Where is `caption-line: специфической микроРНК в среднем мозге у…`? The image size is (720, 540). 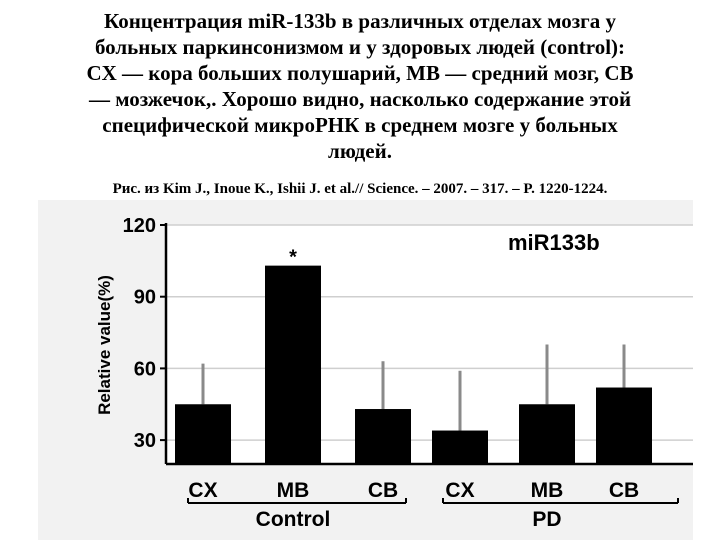
caption-line: специфической микроРНК в среднем мозге у… is located at coordinates (360, 125).